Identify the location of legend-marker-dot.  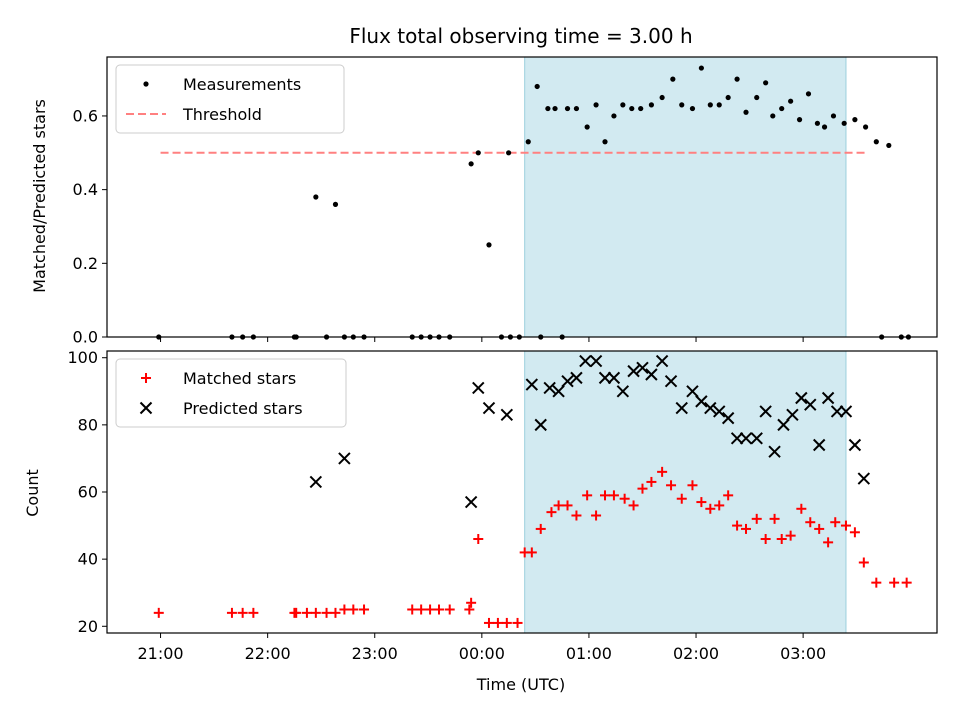
(146, 84).